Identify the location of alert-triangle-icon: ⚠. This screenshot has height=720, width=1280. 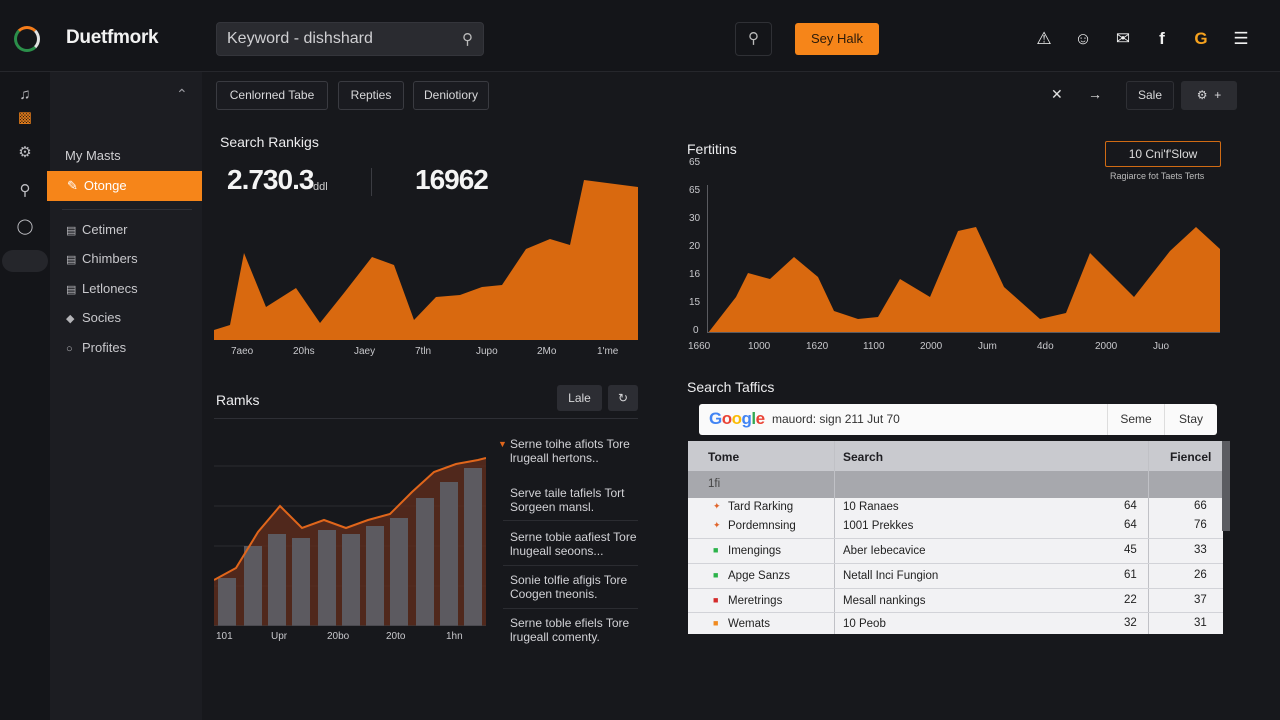
(1044, 38).